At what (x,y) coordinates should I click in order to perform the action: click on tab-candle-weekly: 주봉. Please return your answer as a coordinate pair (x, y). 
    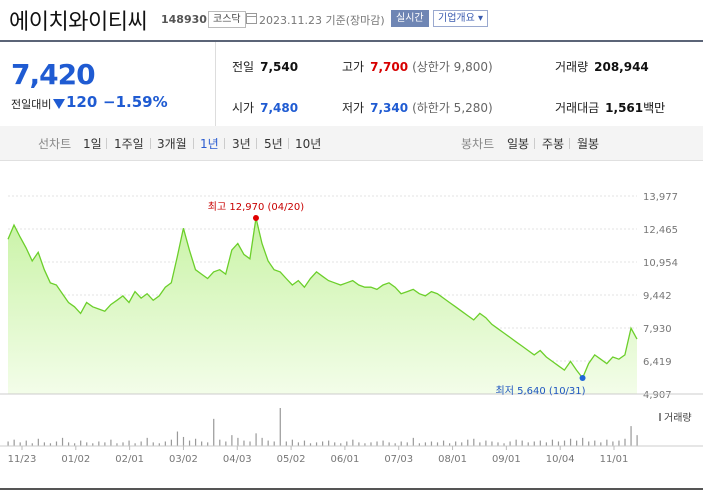
    Looking at the image, I should click on (553, 144).